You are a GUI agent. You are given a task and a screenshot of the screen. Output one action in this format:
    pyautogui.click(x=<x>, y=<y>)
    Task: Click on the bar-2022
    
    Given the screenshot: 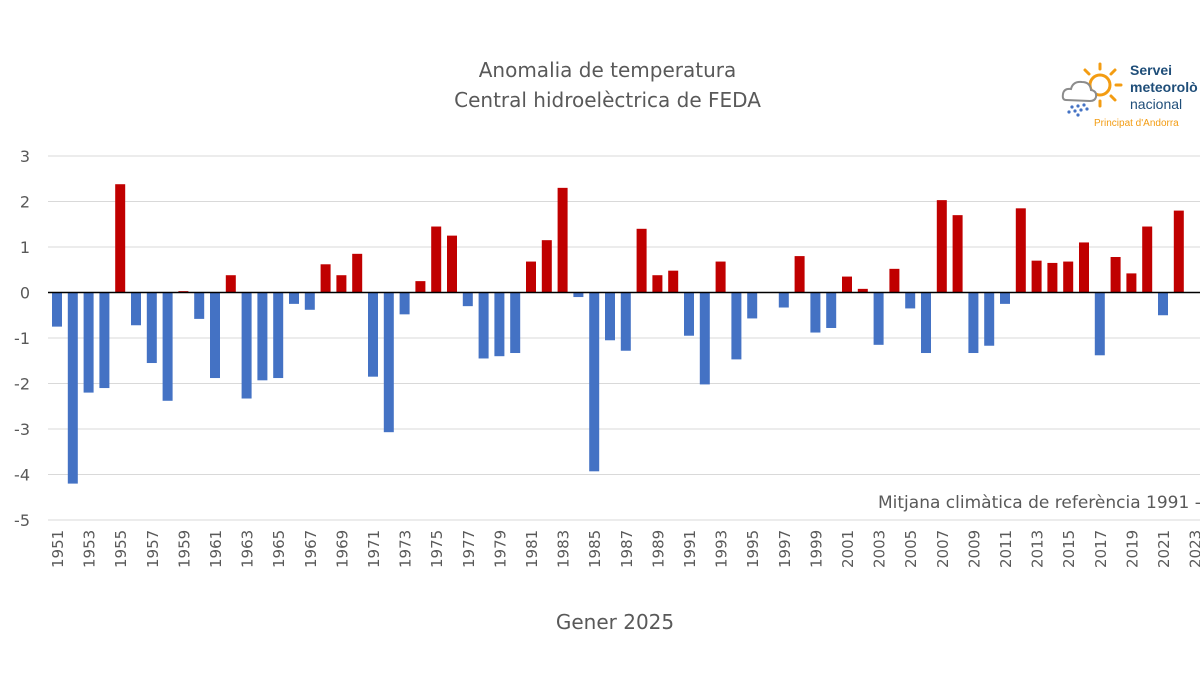 What is the action you would take?
    pyautogui.click(x=1178, y=251)
    